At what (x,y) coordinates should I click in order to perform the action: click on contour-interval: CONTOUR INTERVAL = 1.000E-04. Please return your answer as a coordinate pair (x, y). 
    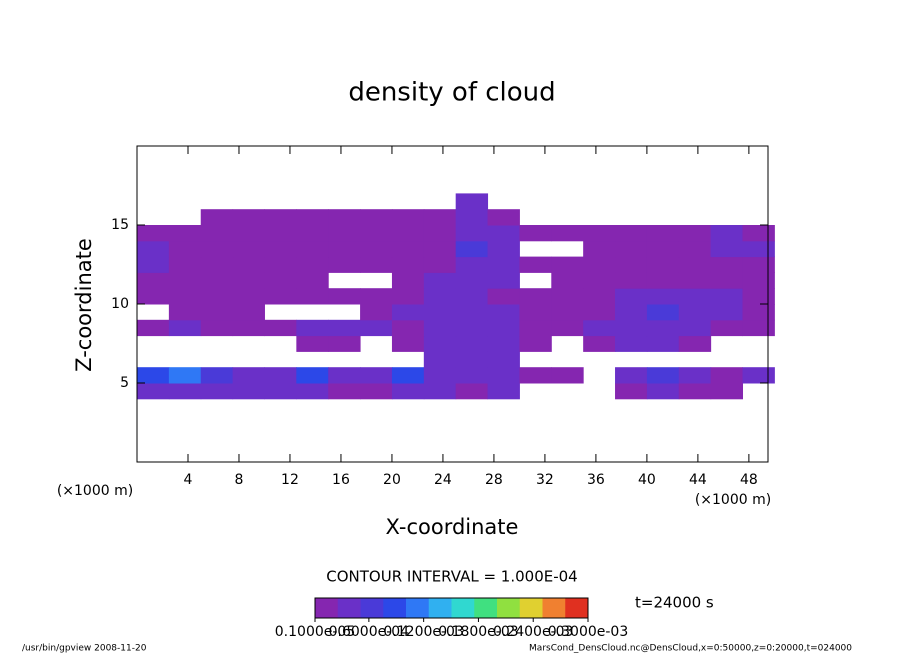
    Looking at the image, I should click on (451, 577).